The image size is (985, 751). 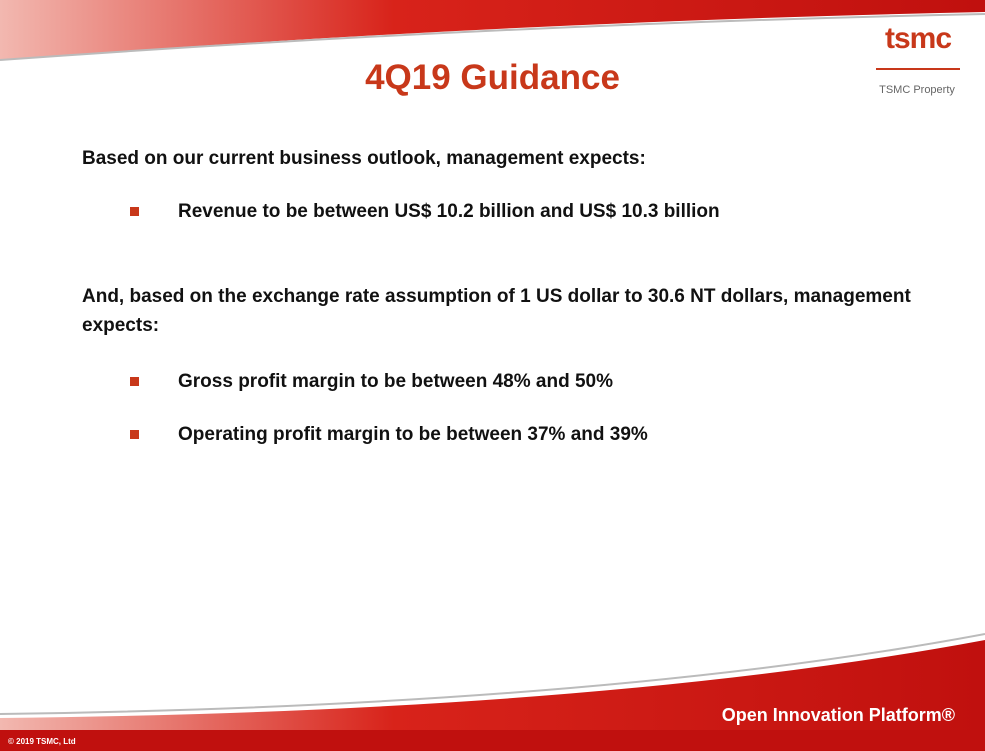 What do you see at coordinates (918, 69) in the screenshot?
I see `logo-underline` at bounding box center [918, 69].